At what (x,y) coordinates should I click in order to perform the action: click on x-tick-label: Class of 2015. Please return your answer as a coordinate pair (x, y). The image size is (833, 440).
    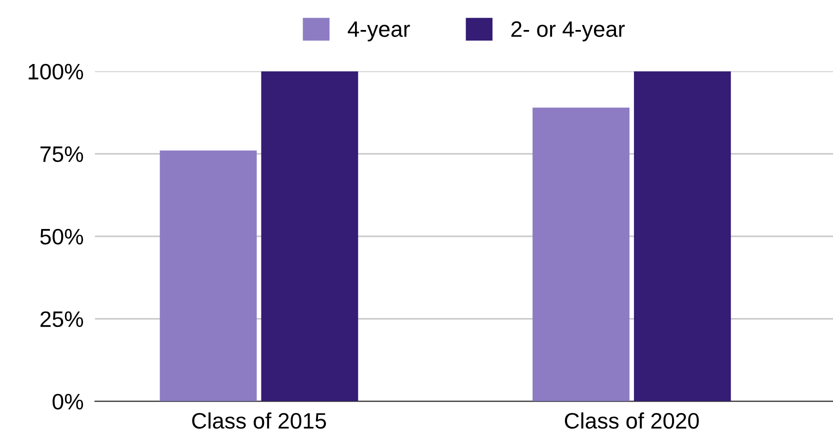
    Looking at the image, I should click on (259, 420).